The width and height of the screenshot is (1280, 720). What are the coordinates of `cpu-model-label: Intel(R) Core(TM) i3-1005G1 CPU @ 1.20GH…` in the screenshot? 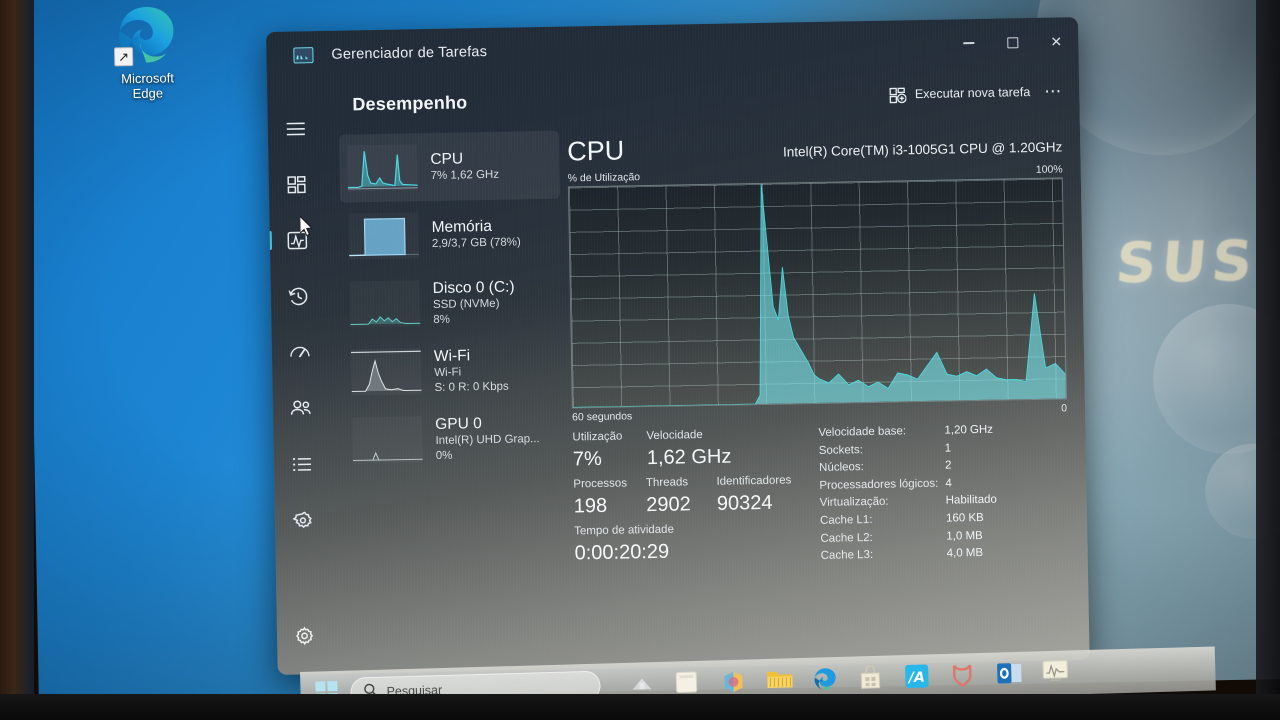 It's located at (922, 149).